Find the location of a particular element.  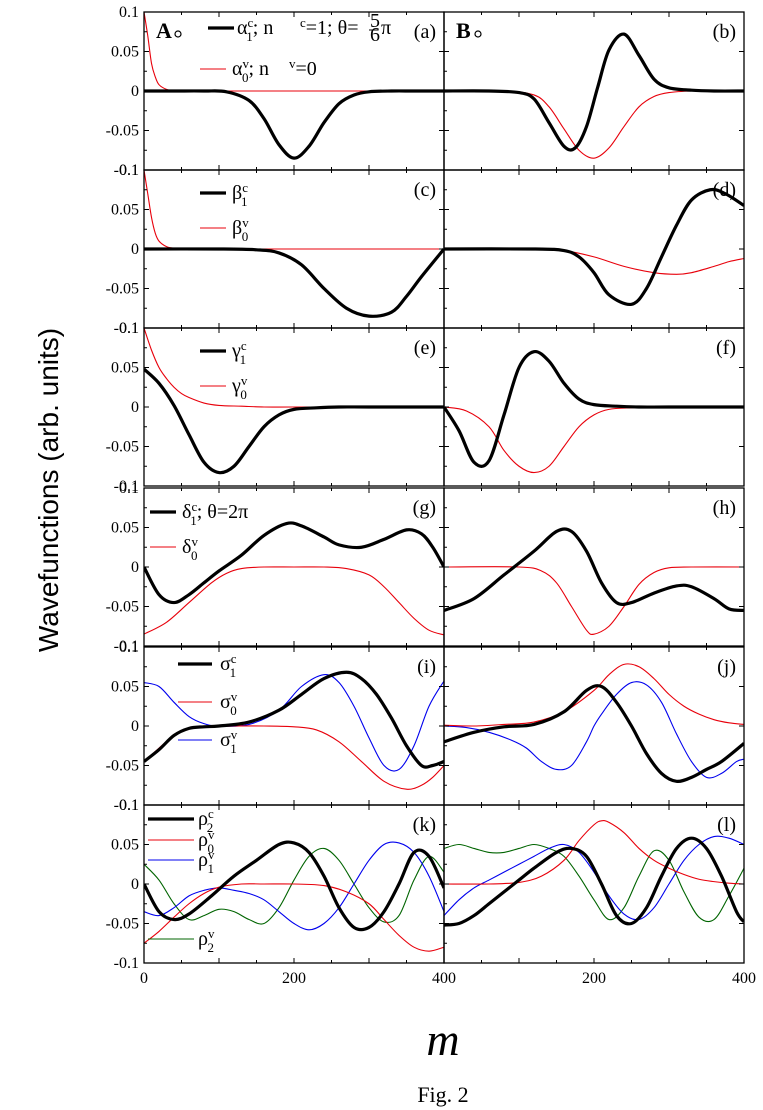

legend-label-v0: σv 0 is located at coordinates (229, 703).